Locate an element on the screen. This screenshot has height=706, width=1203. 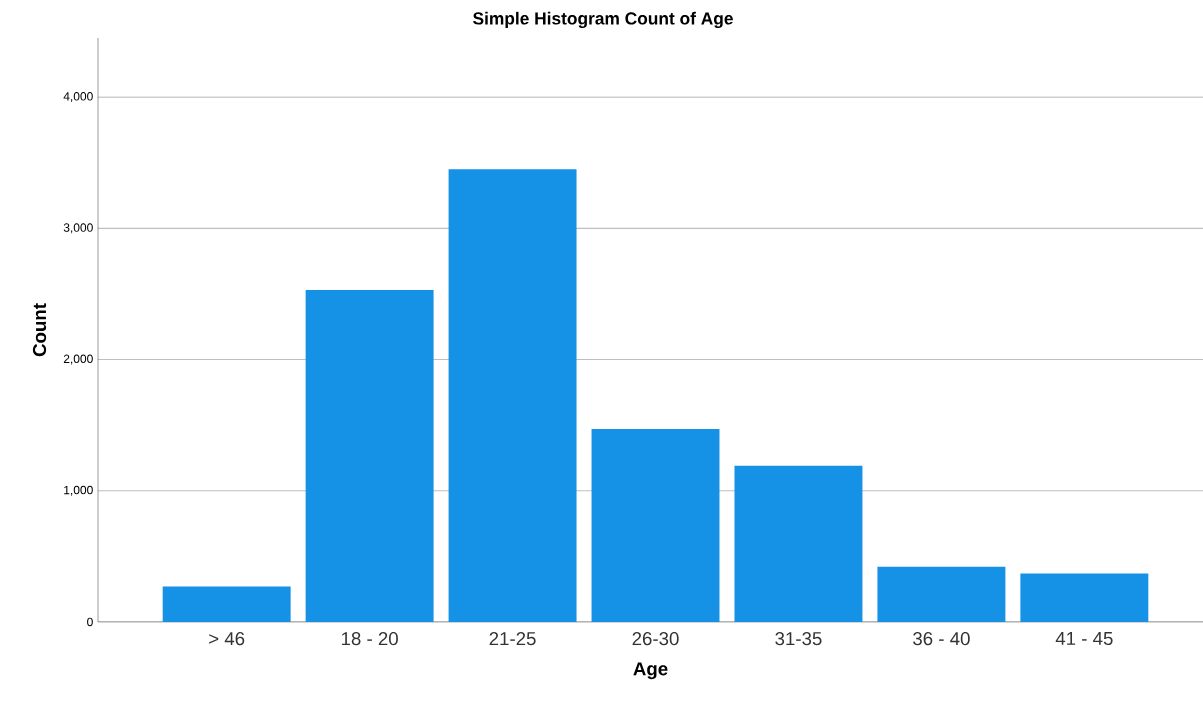
x-tick-label: 36 - 40 is located at coordinates (941, 639).